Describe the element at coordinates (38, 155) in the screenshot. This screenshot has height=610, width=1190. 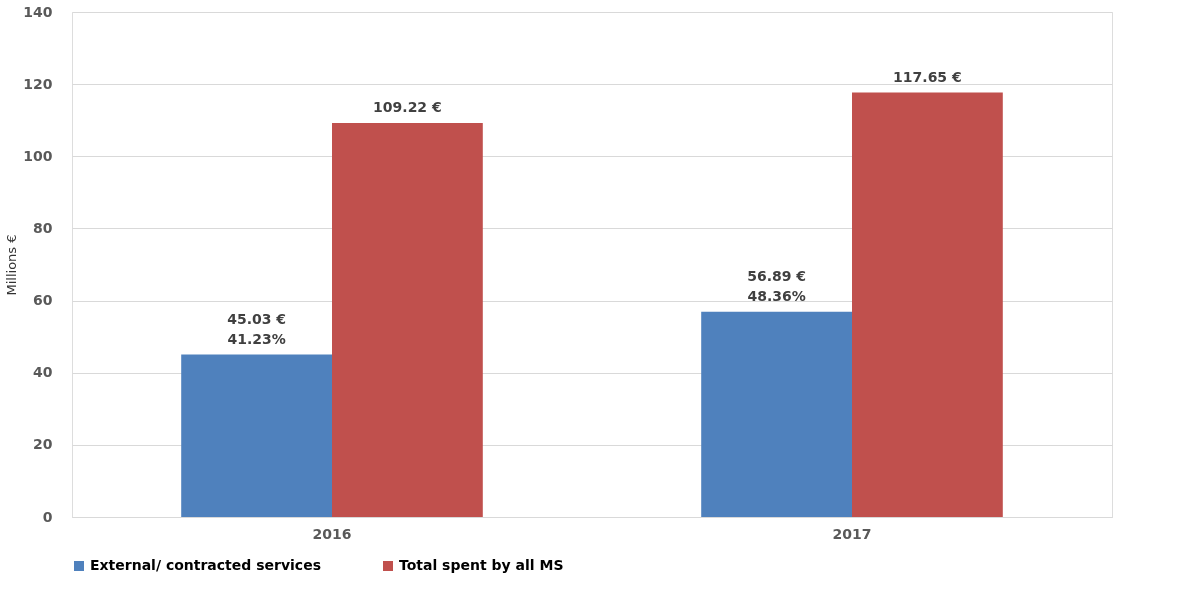
I see `y-tick-label: 100` at that location.